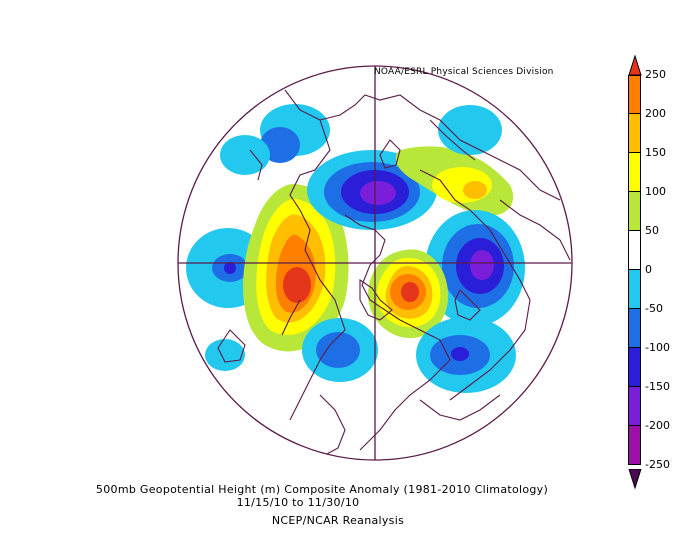 The width and height of the screenshot is (700, 542). What do you see at coordinates (454, 181) in the screenshot?
I see `positive-anomaly-siberia` at bounding box center [454, 181].